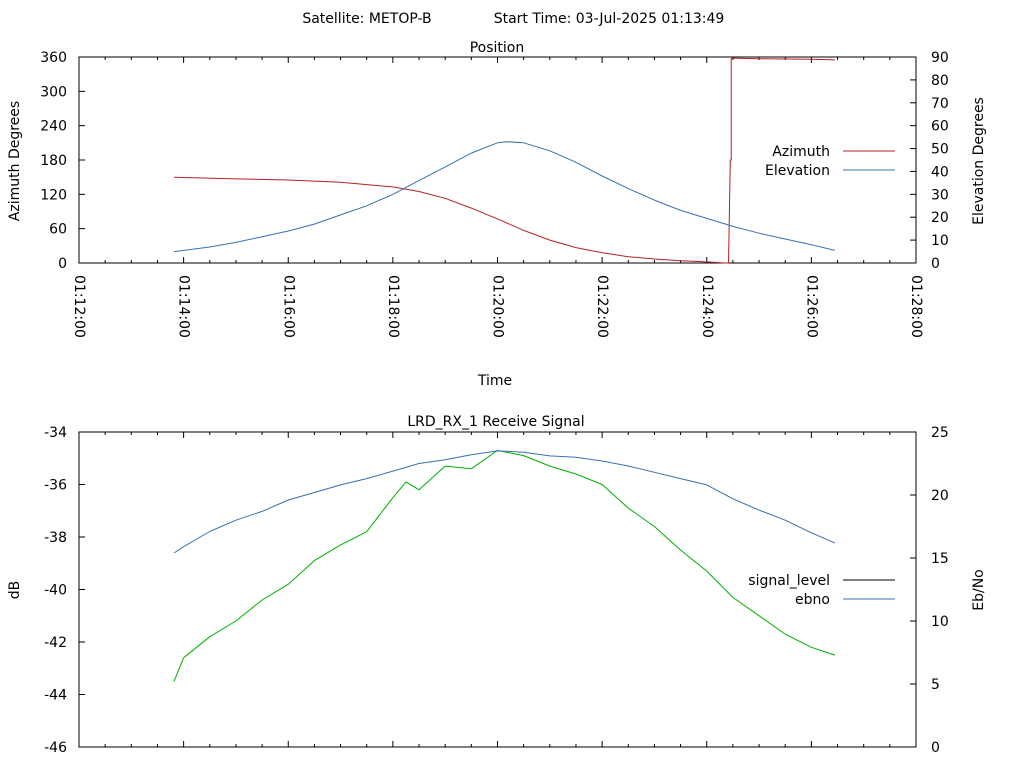 The width and height of the screenshot is (1024, 768). Describe the element at coordinates (55, 748) in the screenshot. I see `y-tick-label: -46` at that location.